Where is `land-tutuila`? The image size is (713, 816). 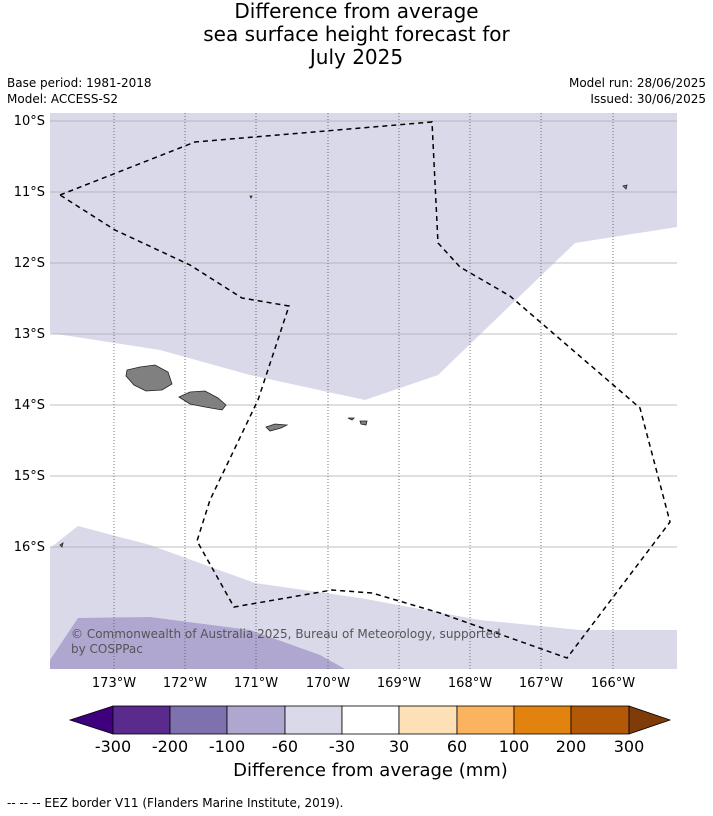
land-tutuila is located at coordinates (277, 427).